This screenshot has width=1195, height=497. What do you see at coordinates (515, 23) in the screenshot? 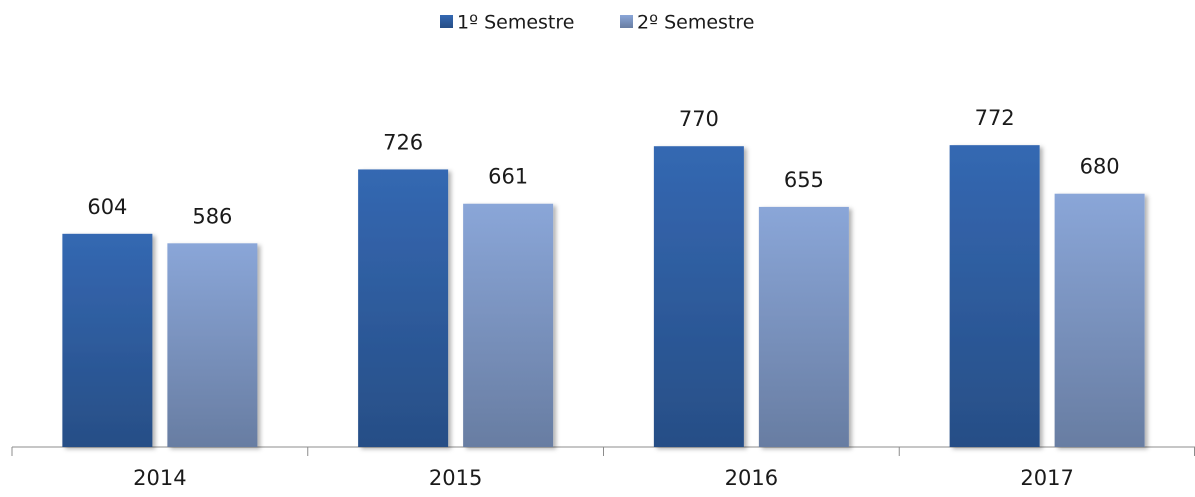
I see `legend-label: 1º Semestre` at bounding box center [515, 23].